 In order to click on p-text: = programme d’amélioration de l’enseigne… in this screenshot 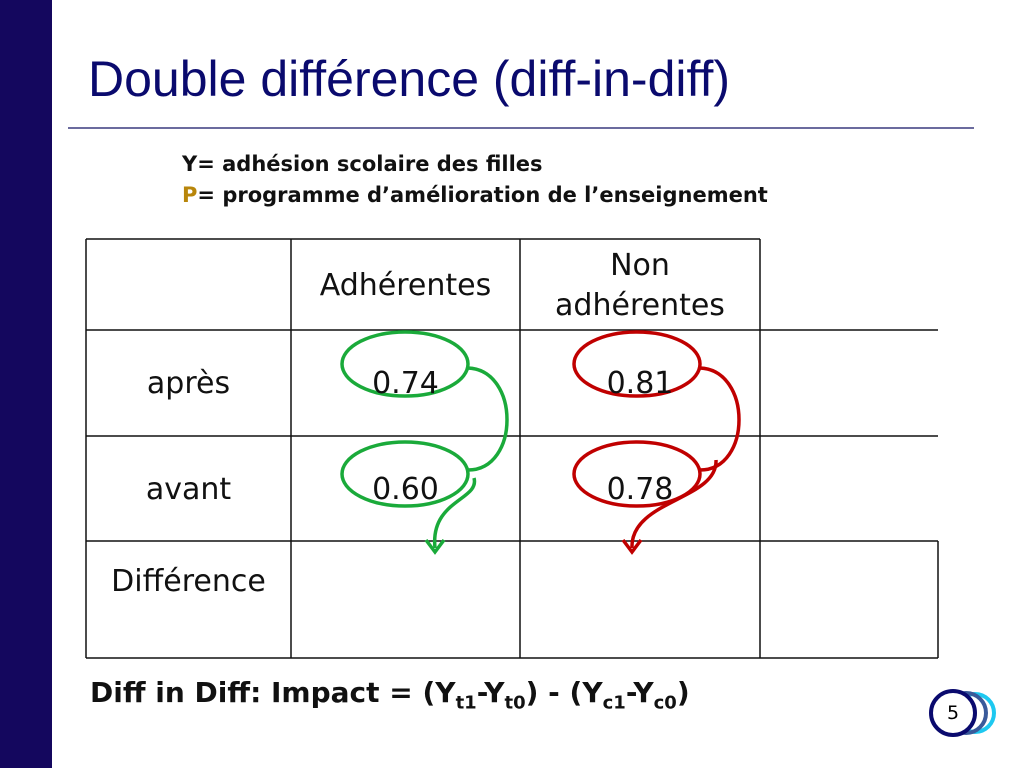, I will do `click(482, 195)`.